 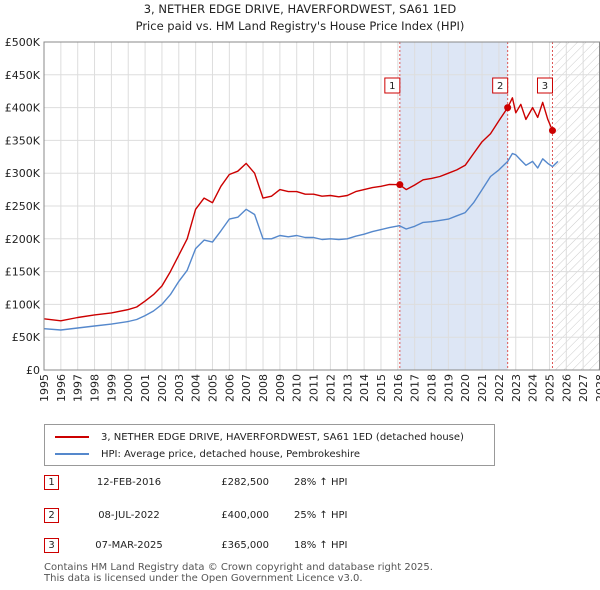 What do you see at coordinates (212, 388) in the screenshot?
I see `x-tick-label: 2005` at bounding box center [212, 388].